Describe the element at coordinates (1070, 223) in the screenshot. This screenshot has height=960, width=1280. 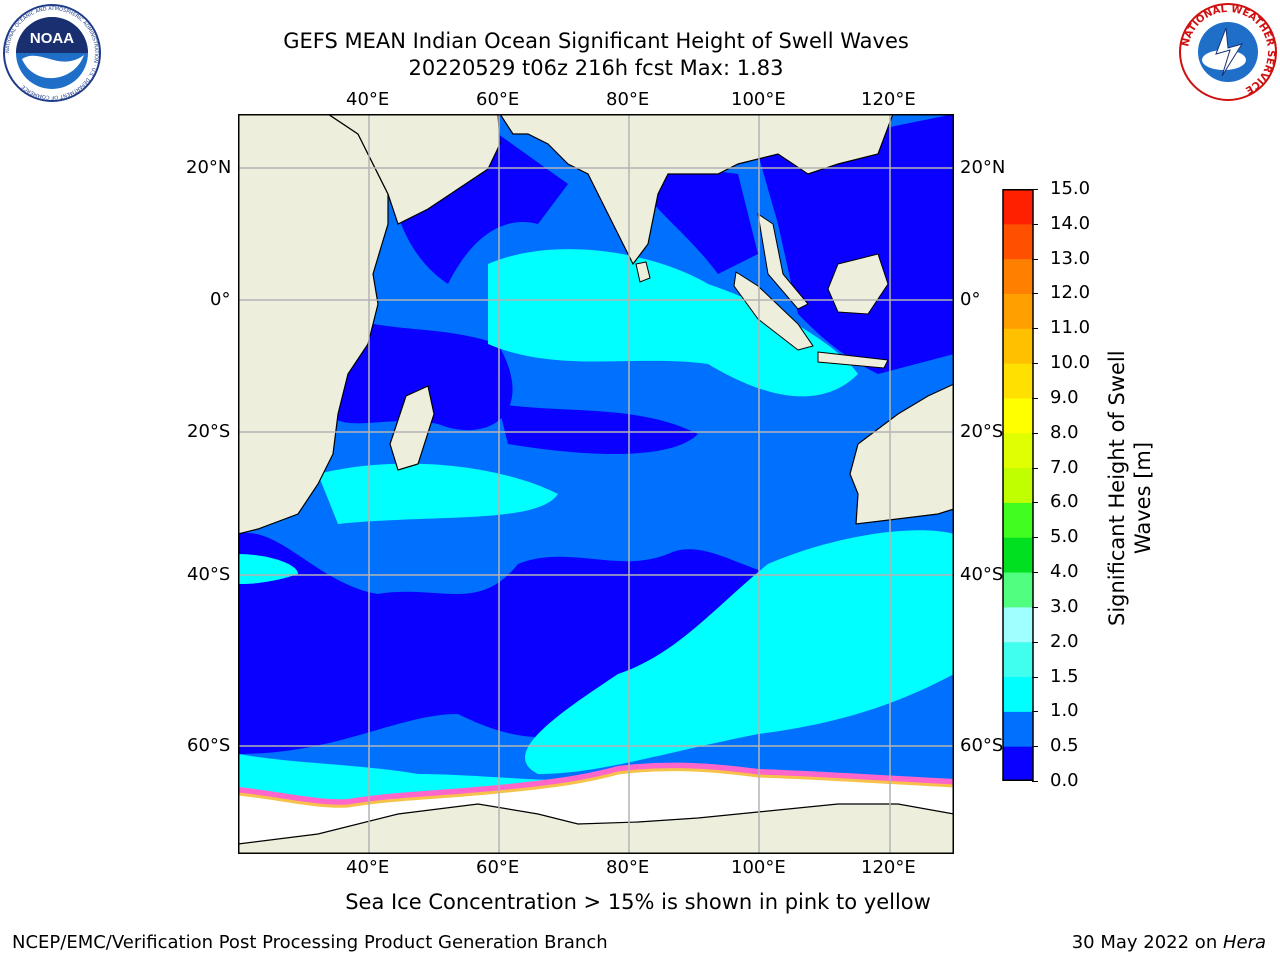
I see `colorbar-tick-label: 14.0` at that location.